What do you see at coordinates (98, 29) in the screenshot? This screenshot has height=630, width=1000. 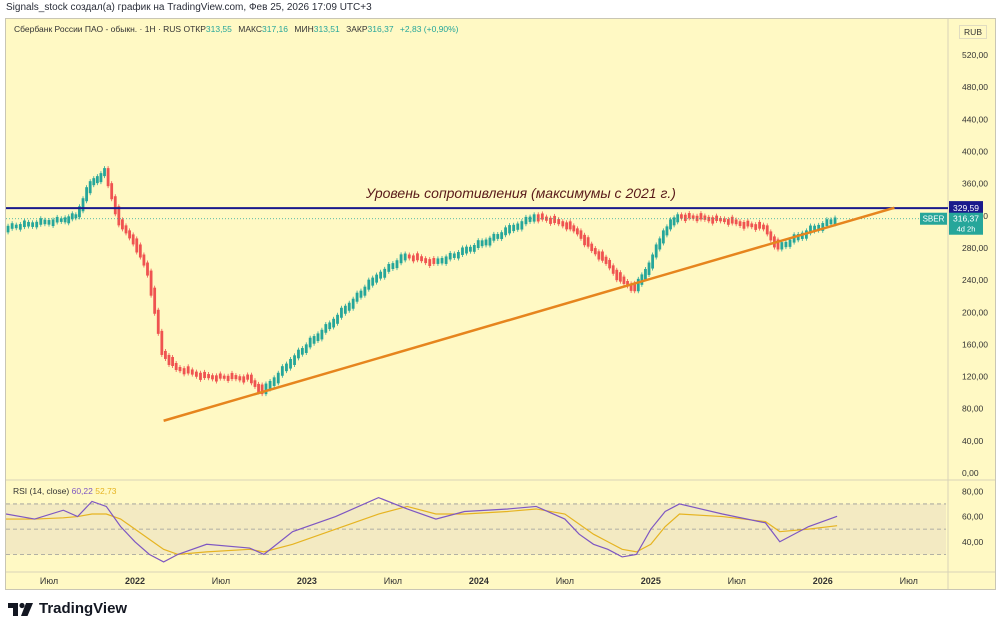 I see `symbol-label: Сбербанк России ПАО - обыкн. · 1Н · RUS` at bounding box center [98, 29].